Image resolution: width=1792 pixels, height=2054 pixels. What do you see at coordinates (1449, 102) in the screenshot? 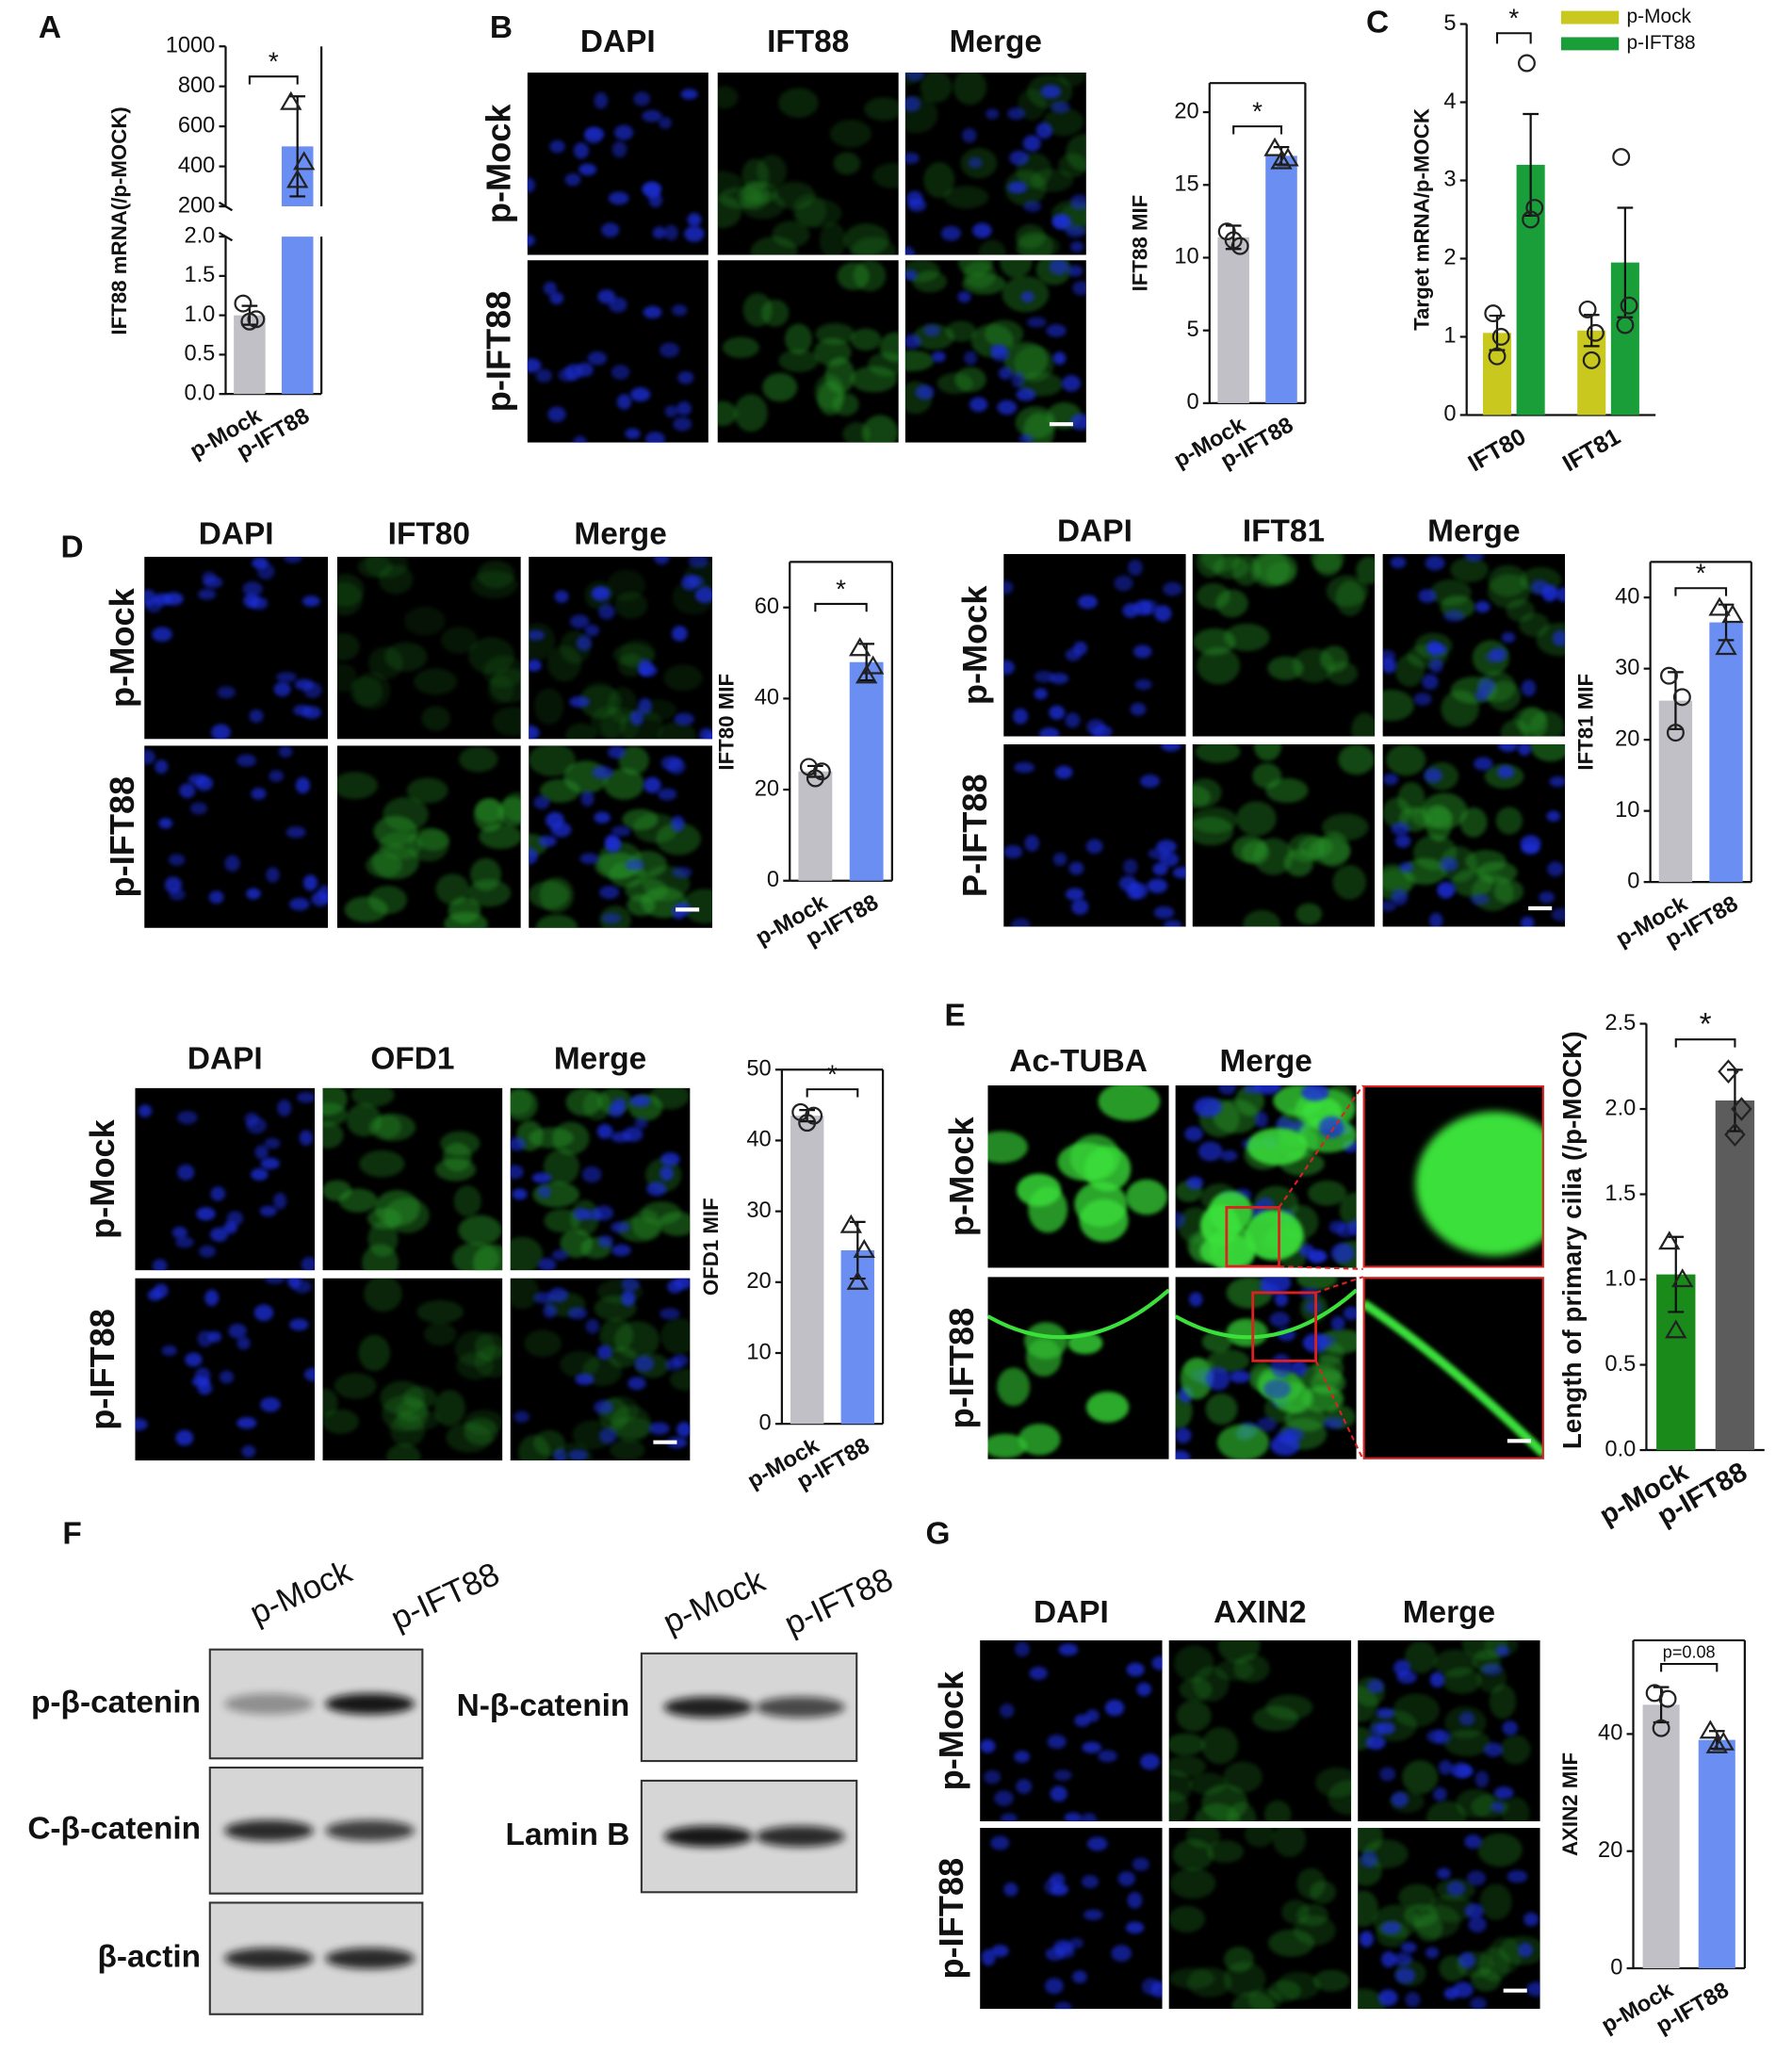
I see `y-tick-label: 4` at bounding box center [1449, 102].